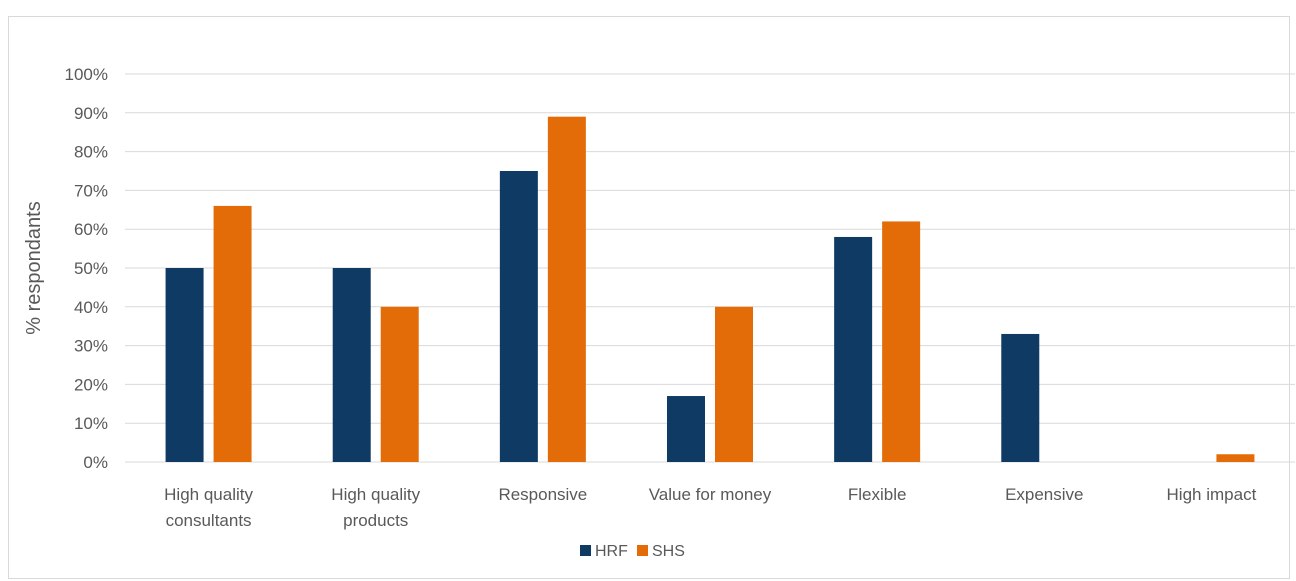  I want to click on legend-label-shs: SHS, so click(668, 551).